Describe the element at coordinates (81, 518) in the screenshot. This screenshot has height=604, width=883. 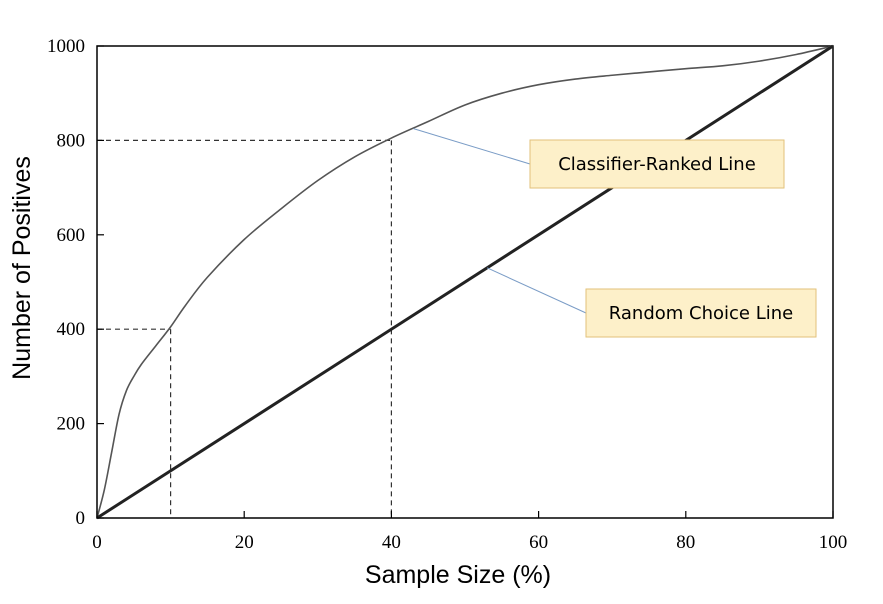
I see `y-tick-label: 0` at that location.